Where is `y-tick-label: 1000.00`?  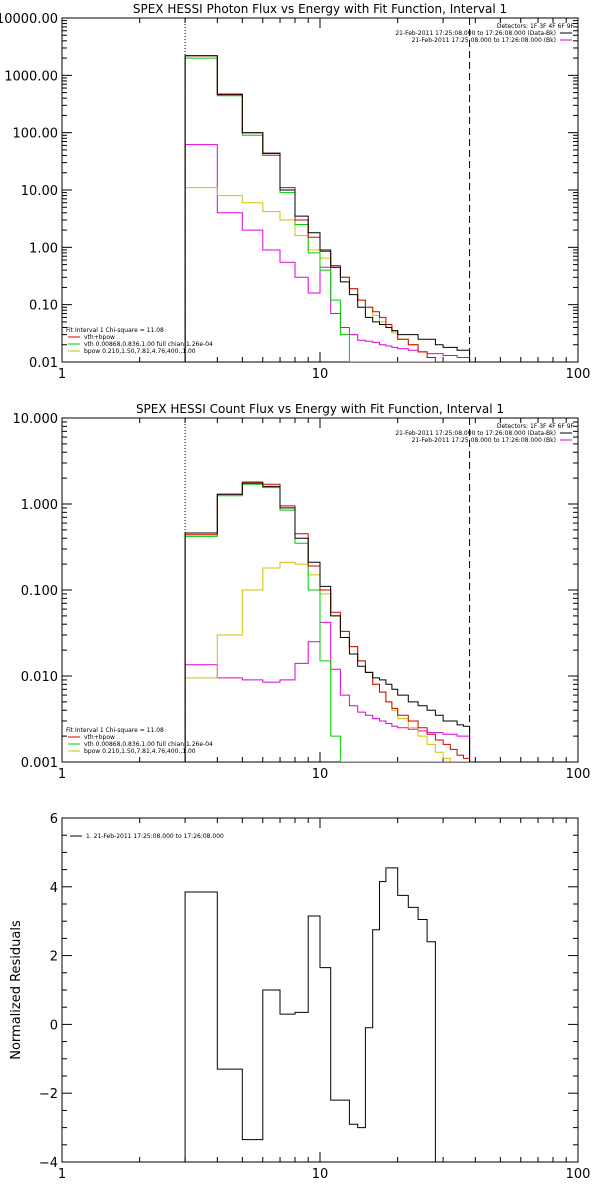 y-tick-label: 1000.00 is located at coordinates (31, 76).